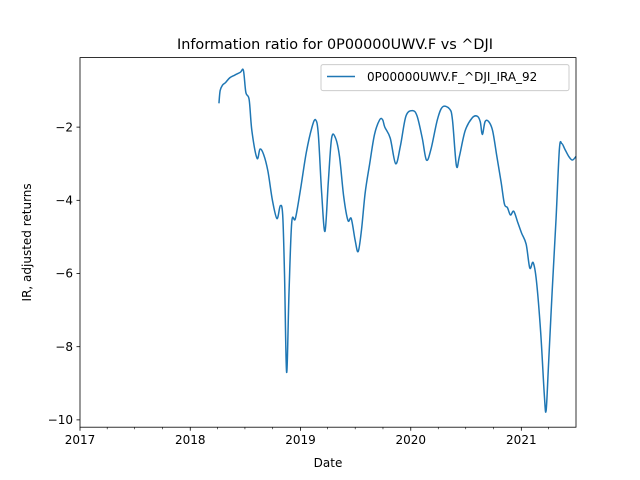 The width and height of the screenshot is (640, 480). I want to click on legend: 0P00000UWV.F_^DJI_IRA_92, so click(445, 78).